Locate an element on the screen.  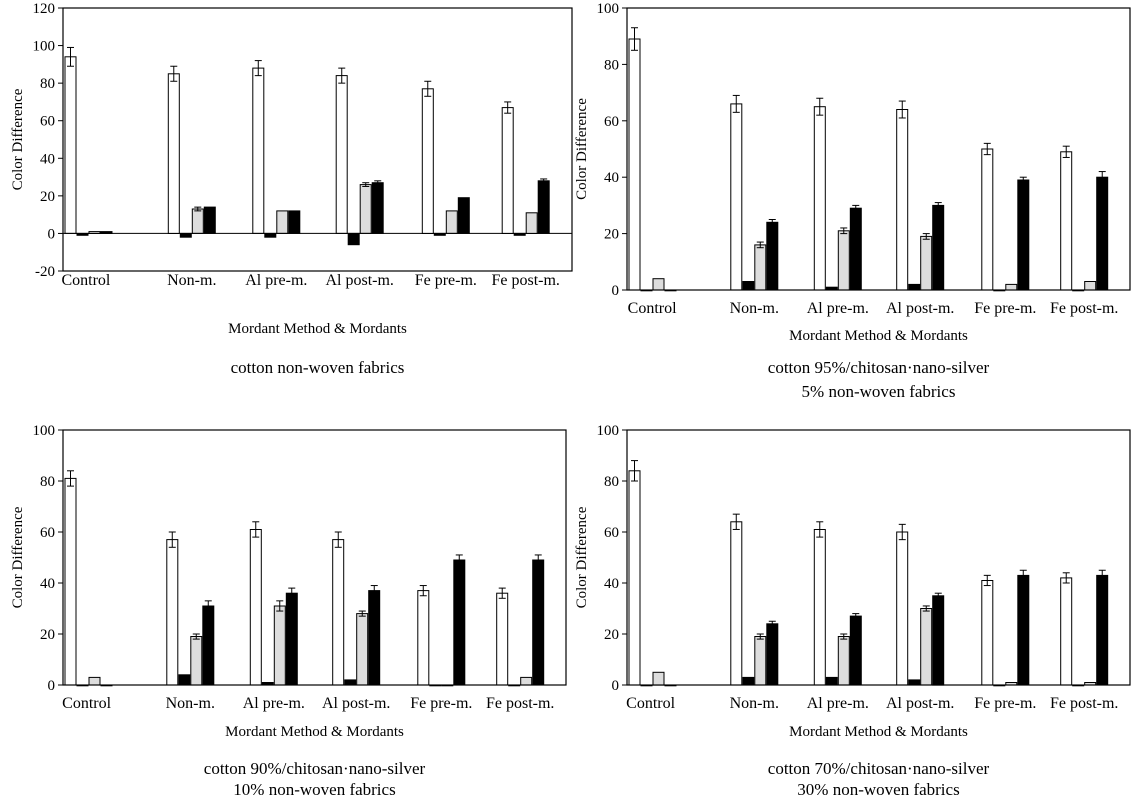
chart-caption: cotton non-woven fabrics is located at coordinates (318, 367).